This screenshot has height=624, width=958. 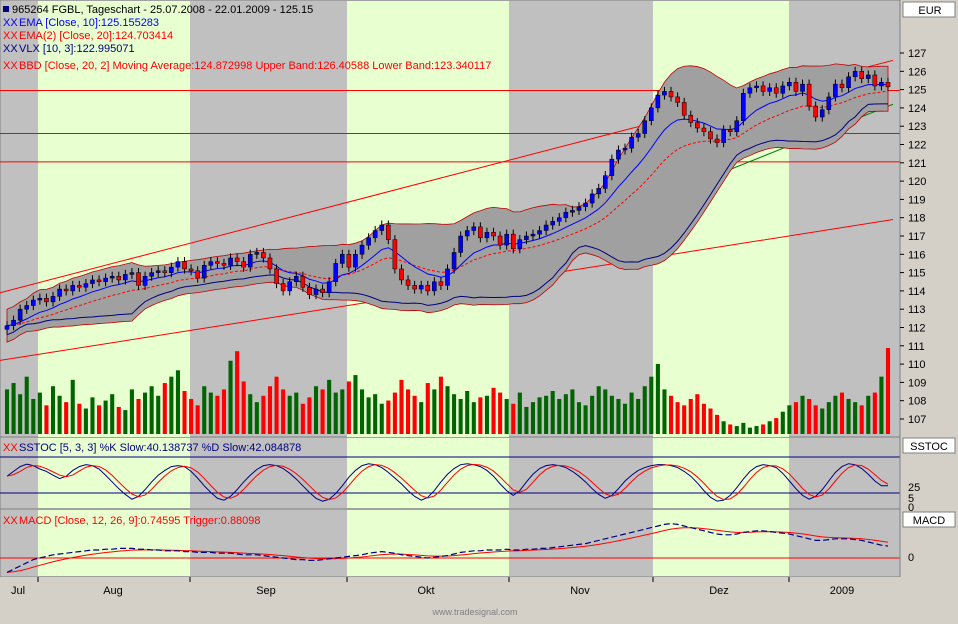 I want to click on price-tick-117: 117, so click(x=917, y=237).